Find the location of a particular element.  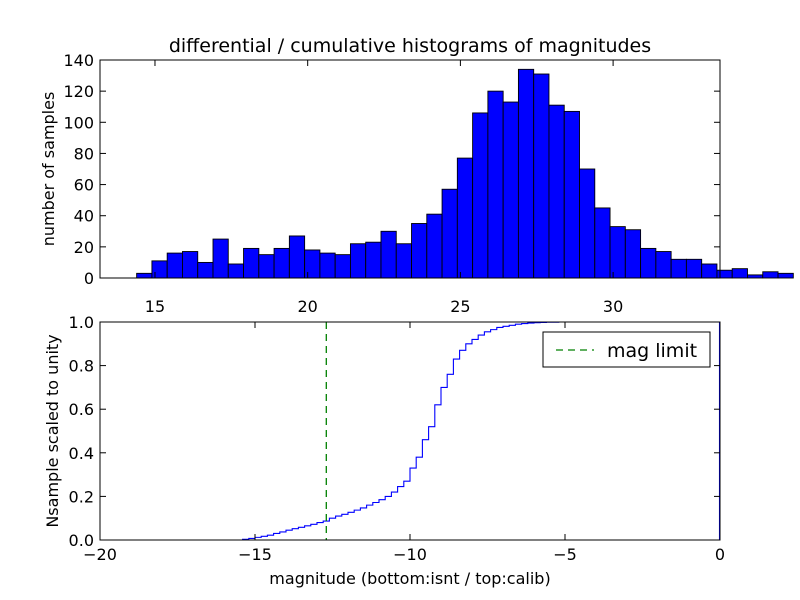

bottom-x-tick-label: 0 is located at coordinates (720, 554).